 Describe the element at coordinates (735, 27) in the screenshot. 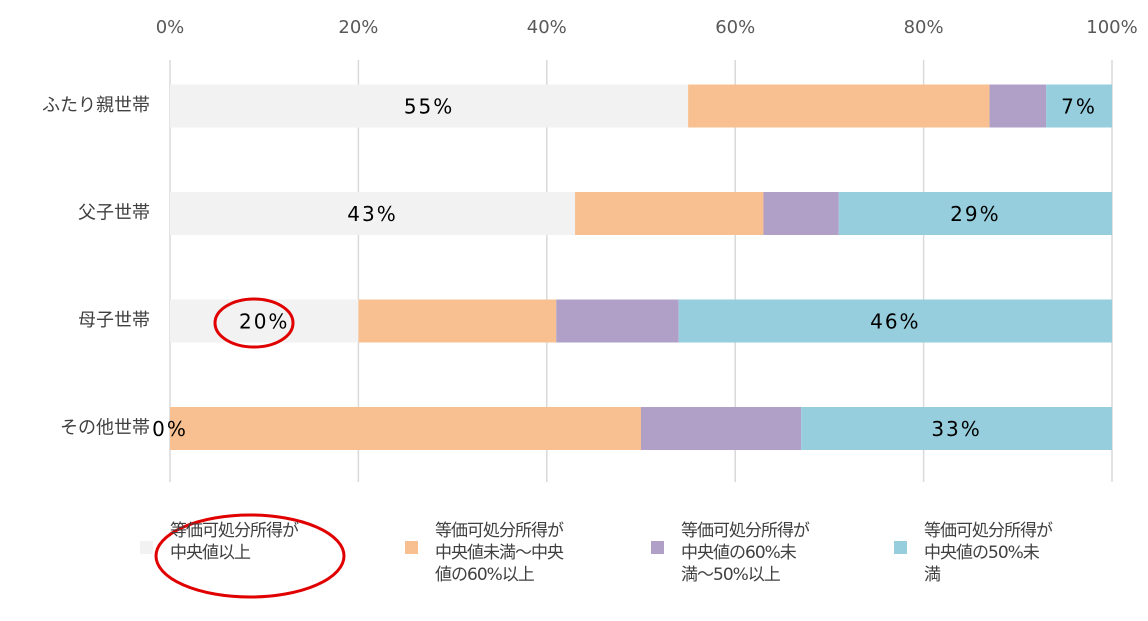

I see `x-tick-label: 60%` at that location.